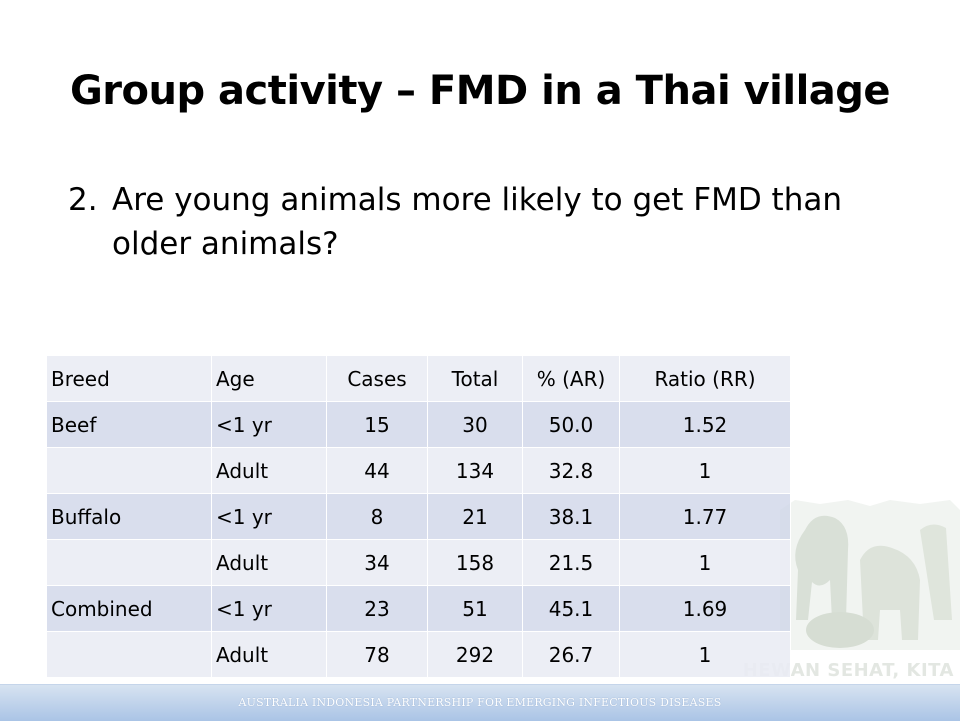 This screenshot has width=960, height=721. I want to click on cell-total: 292, so click(475, 654).